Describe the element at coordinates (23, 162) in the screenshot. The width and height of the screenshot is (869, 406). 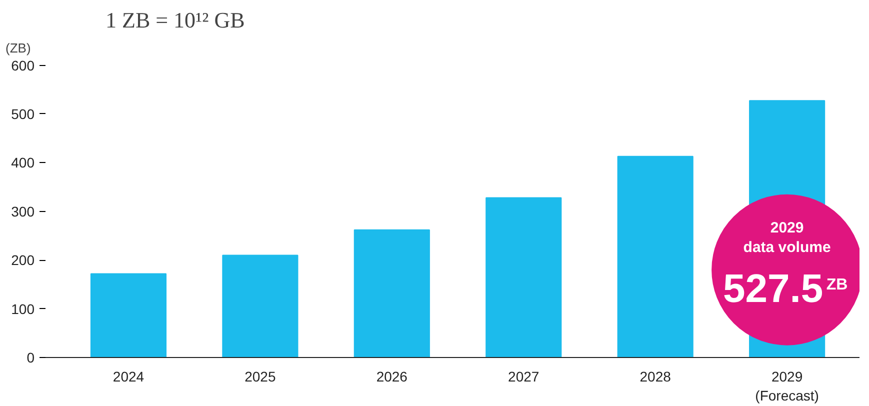
I see `y-tick-label: 400` at that location.